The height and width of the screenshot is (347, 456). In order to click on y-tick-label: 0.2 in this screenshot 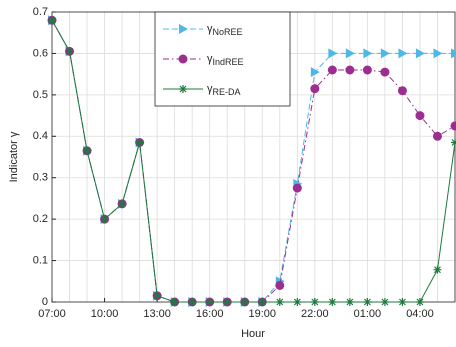, I will do `click(40, 219)`.